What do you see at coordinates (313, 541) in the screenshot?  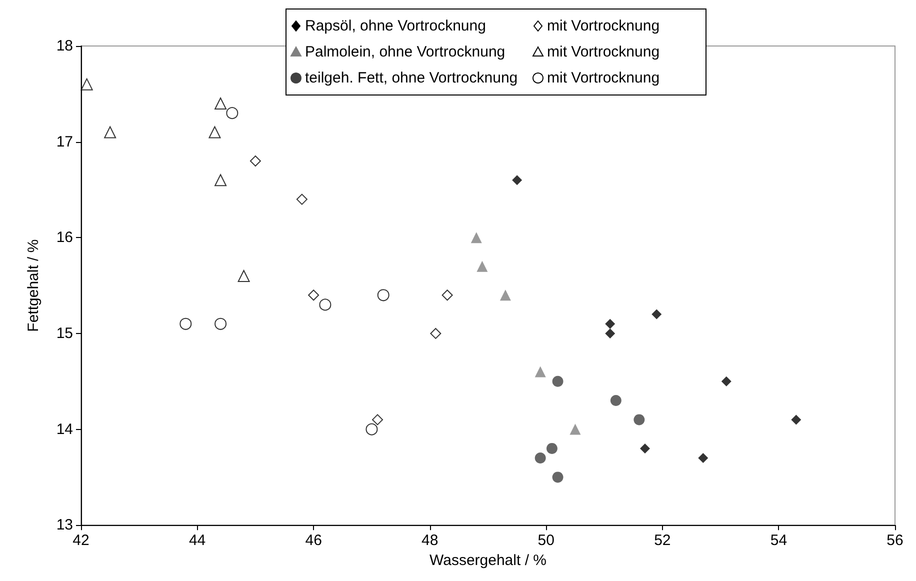 I see `x-tick-label: 46` at bounding box center [313, 541].